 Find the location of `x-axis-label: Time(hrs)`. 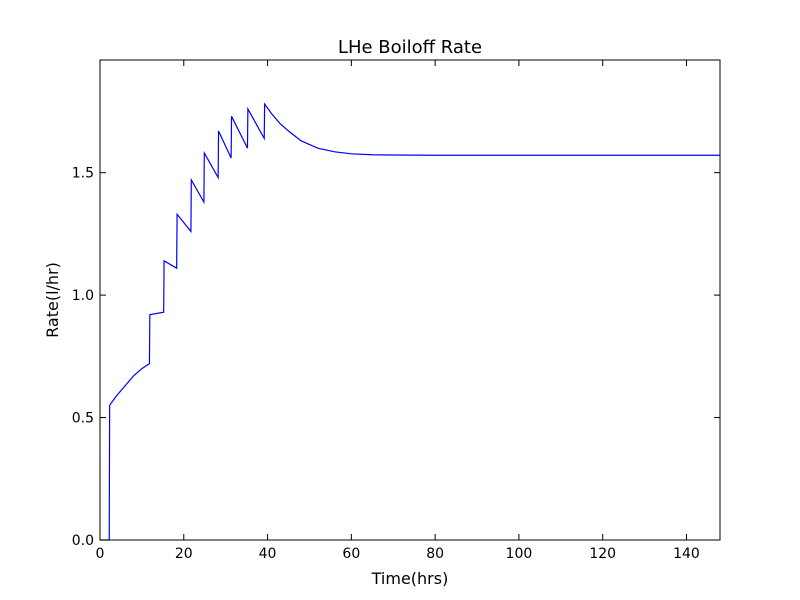

x-axis-label: Time(hrs) is located at coordinates (410, 578).